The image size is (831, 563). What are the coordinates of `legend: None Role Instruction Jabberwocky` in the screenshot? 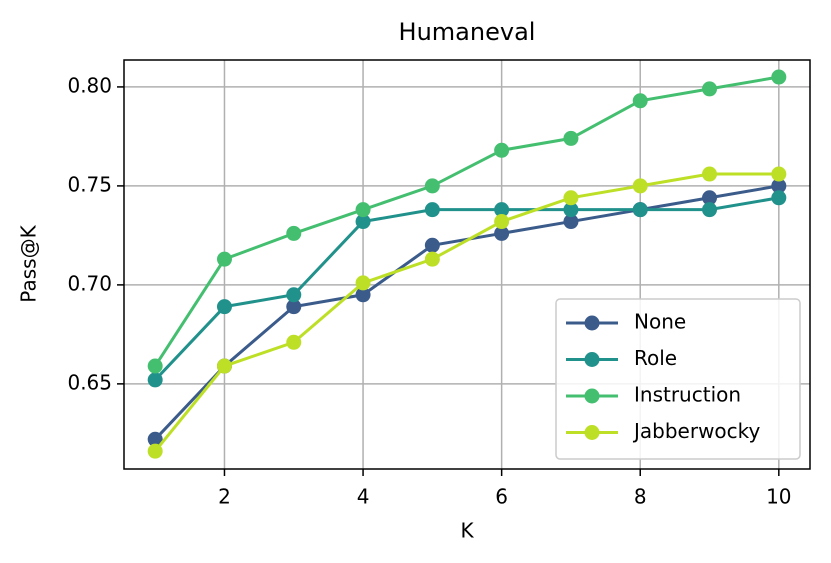 It's located at (678, 379).